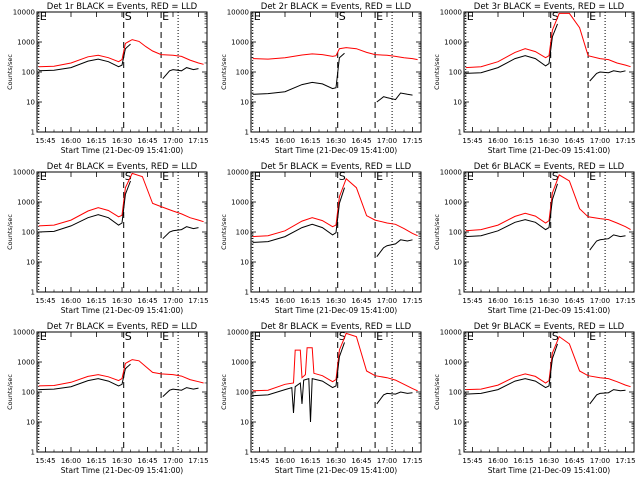  What do you see at coordinates (122, 167) in the screenshot?
I see `panel-title: Det 4r BLACK = Events, RED = LLD` at bounding box center [122, 167].